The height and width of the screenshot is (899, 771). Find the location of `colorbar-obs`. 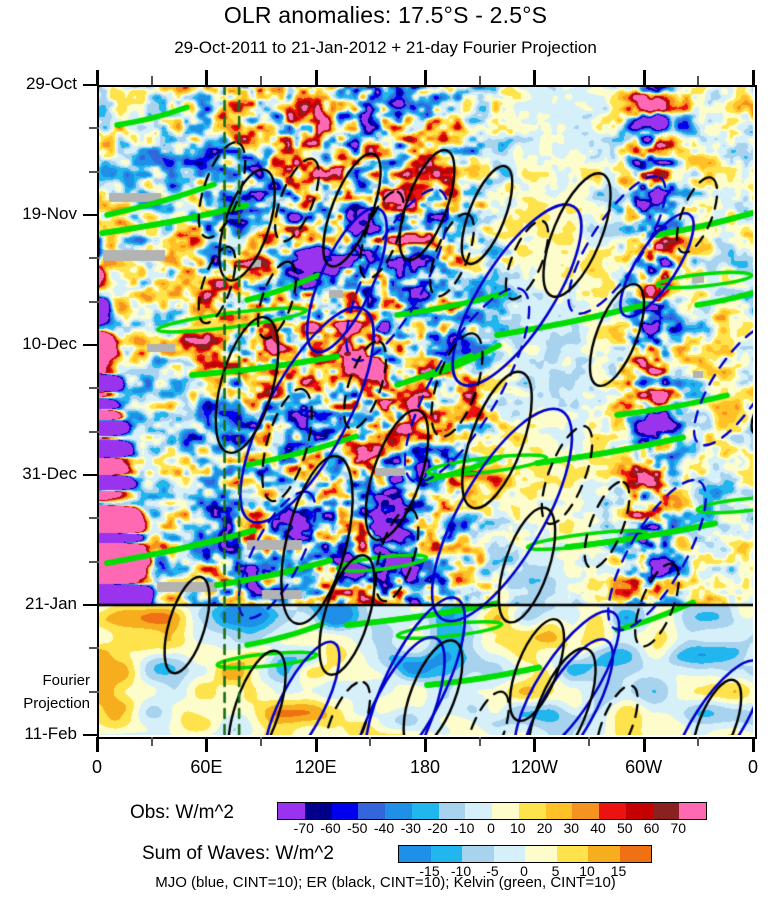

colorbar-obs is located at coordinates (492, 811).